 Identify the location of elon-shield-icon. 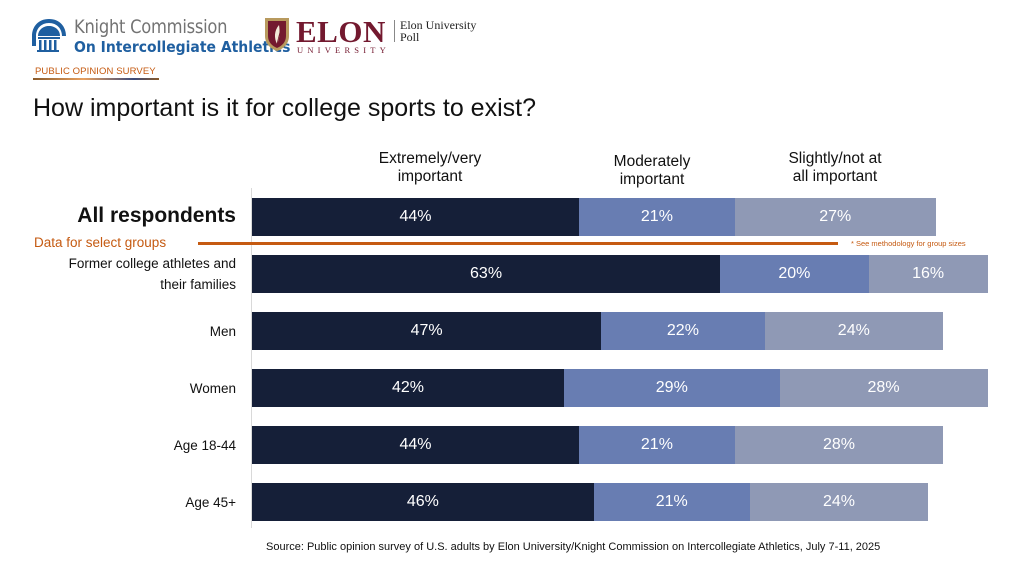
(277, 34).